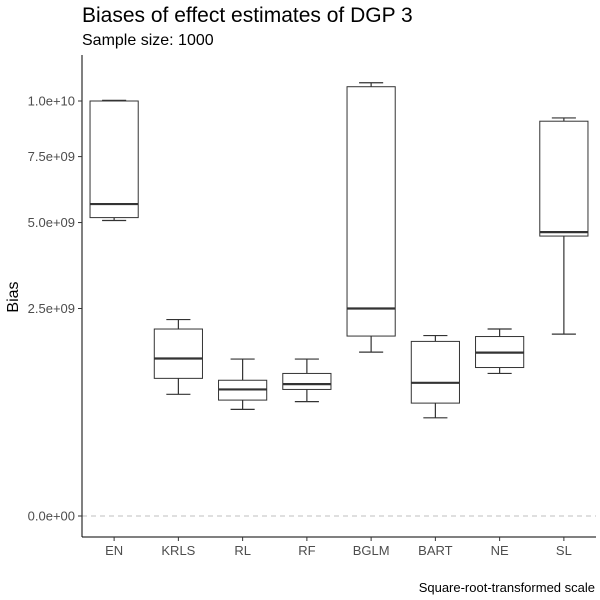  I want to click on y-axis-title: Bias, so click(13, 296).